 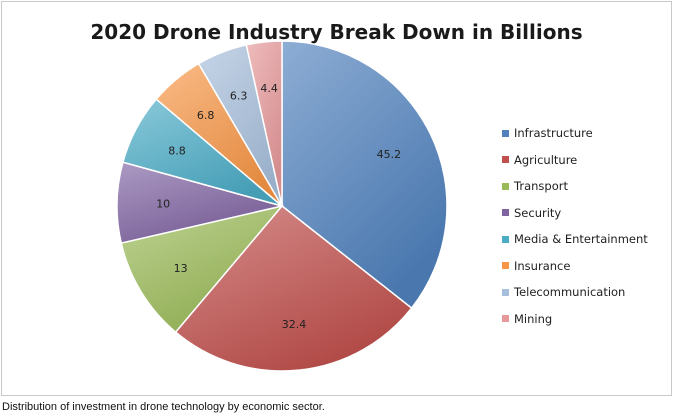 I want to click on legend-label: Media & Entertainment, so click(x=581, y=239).